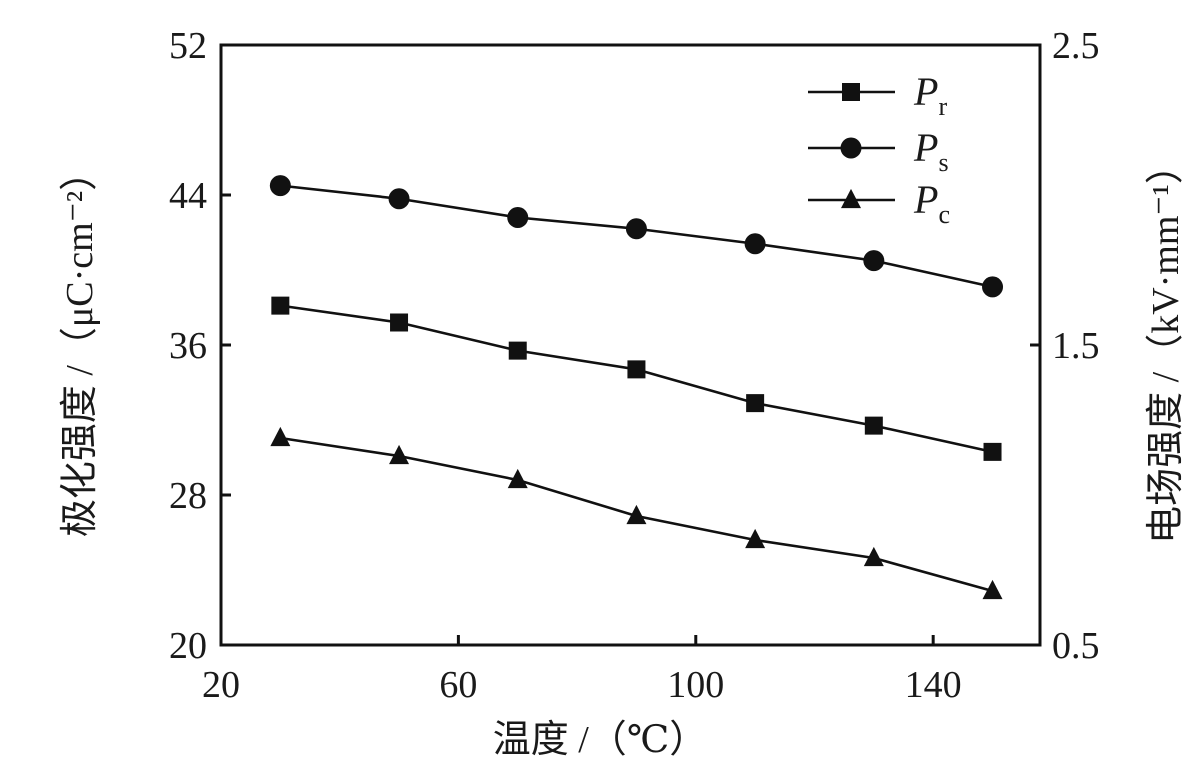 This screenshot has height=766, width=1200. I want to click on x-tick-label: 140, so click(933, 685).